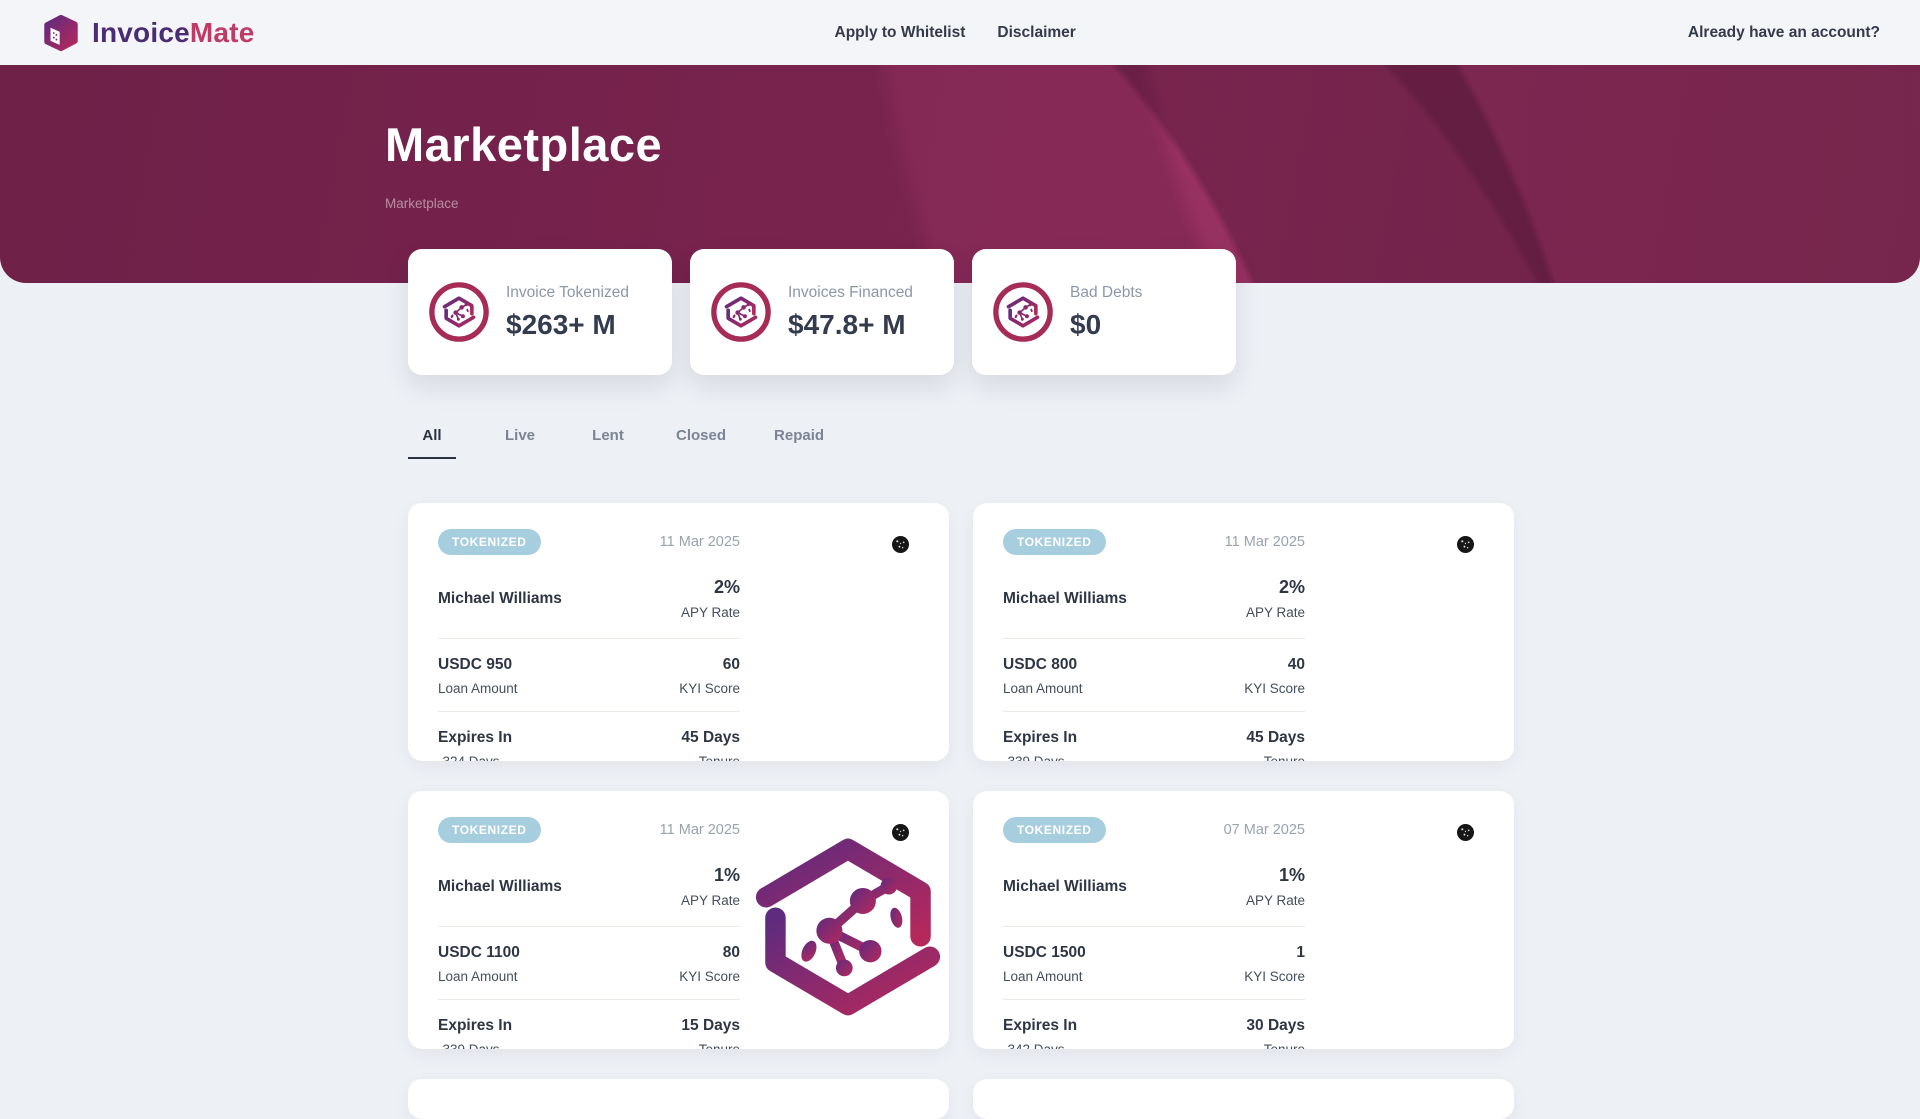  What do you see at coordinates (1783, 32) in the screenshot?
I see `already-have-account-link: Already have an account?` at bounding box center [1783, 32].